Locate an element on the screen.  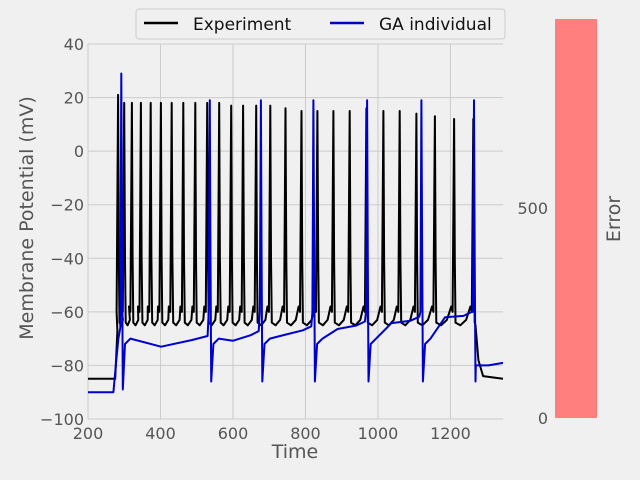
legend-box is located at coordinates (320, 24).